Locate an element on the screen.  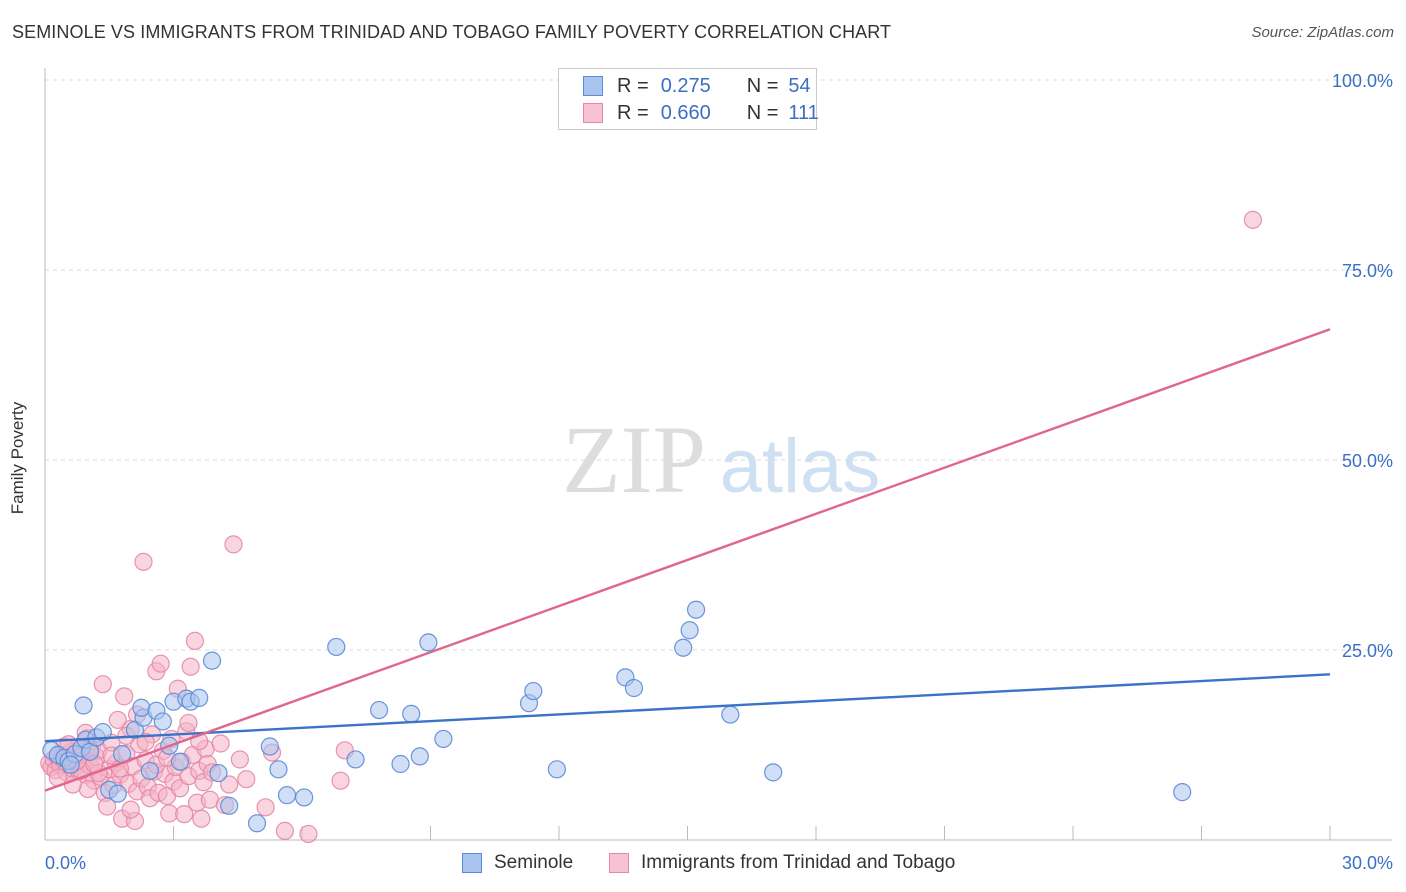
legend-label-seminole: Seminole is located at coordinates (534, 862).